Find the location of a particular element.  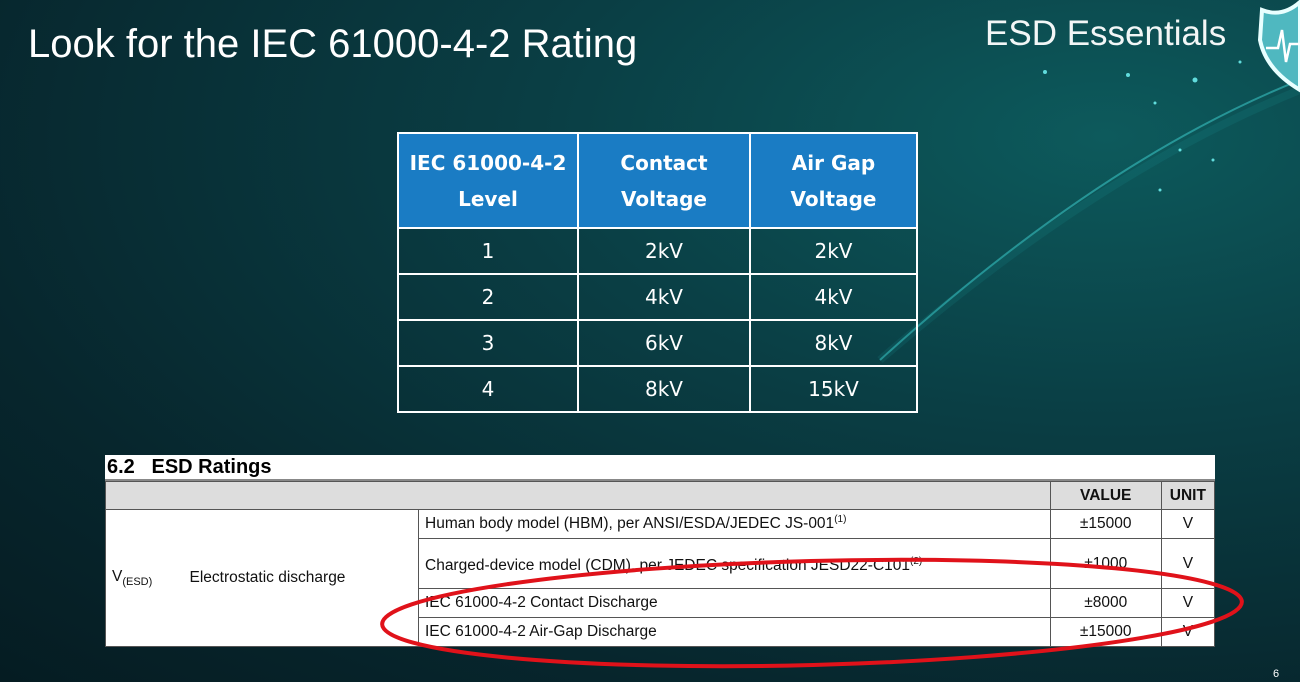

page-number: 6 is located at coordinates (1276, 674).